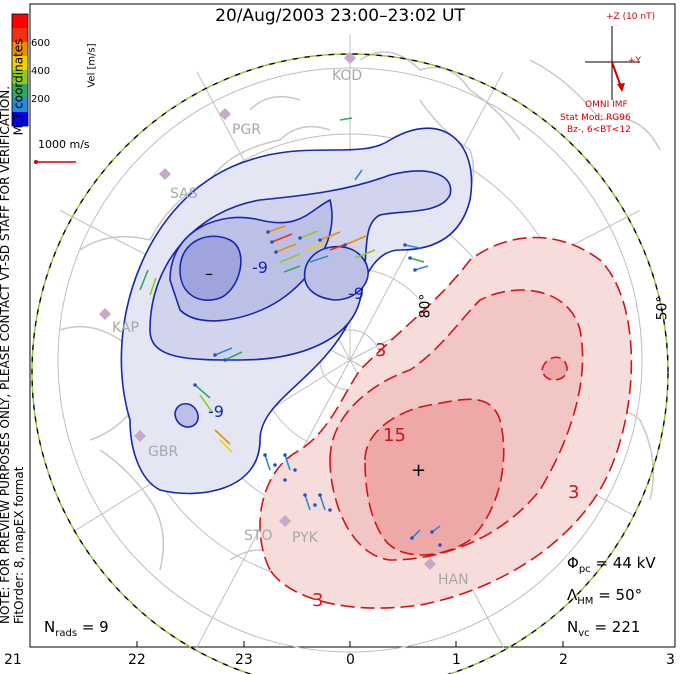  Describe the element at coordinates (599, 130) in the screenshot. I see `imf-condition: Bz-, 6<BT<12` at that location.